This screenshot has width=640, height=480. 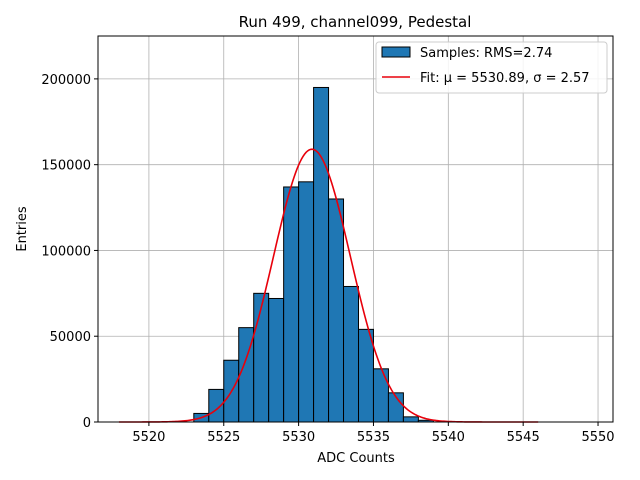 I want to click on y-axis-ticks: 0 50000 100000 150000 200000, so click(x=69, y=252).